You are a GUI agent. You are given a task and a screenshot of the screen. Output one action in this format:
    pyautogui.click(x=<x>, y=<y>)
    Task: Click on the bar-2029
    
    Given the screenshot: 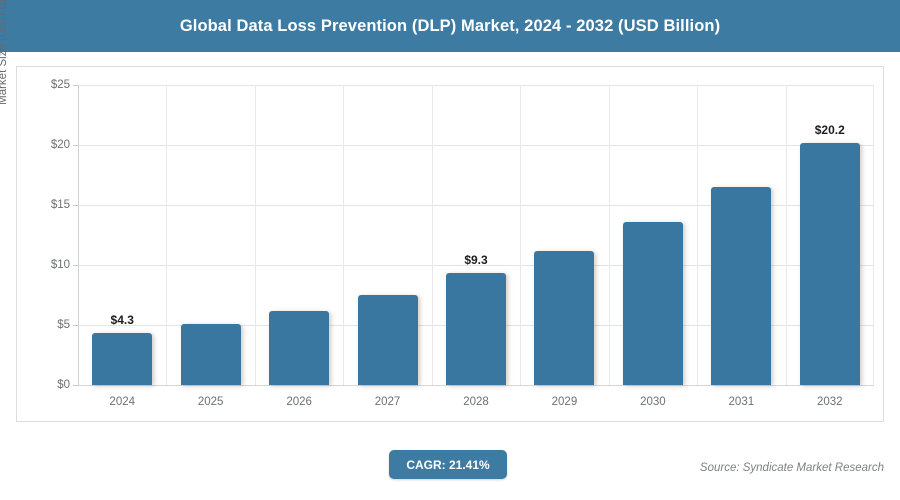 What is the action you would take?
    pyautogui.click(x=564, y=317)
    